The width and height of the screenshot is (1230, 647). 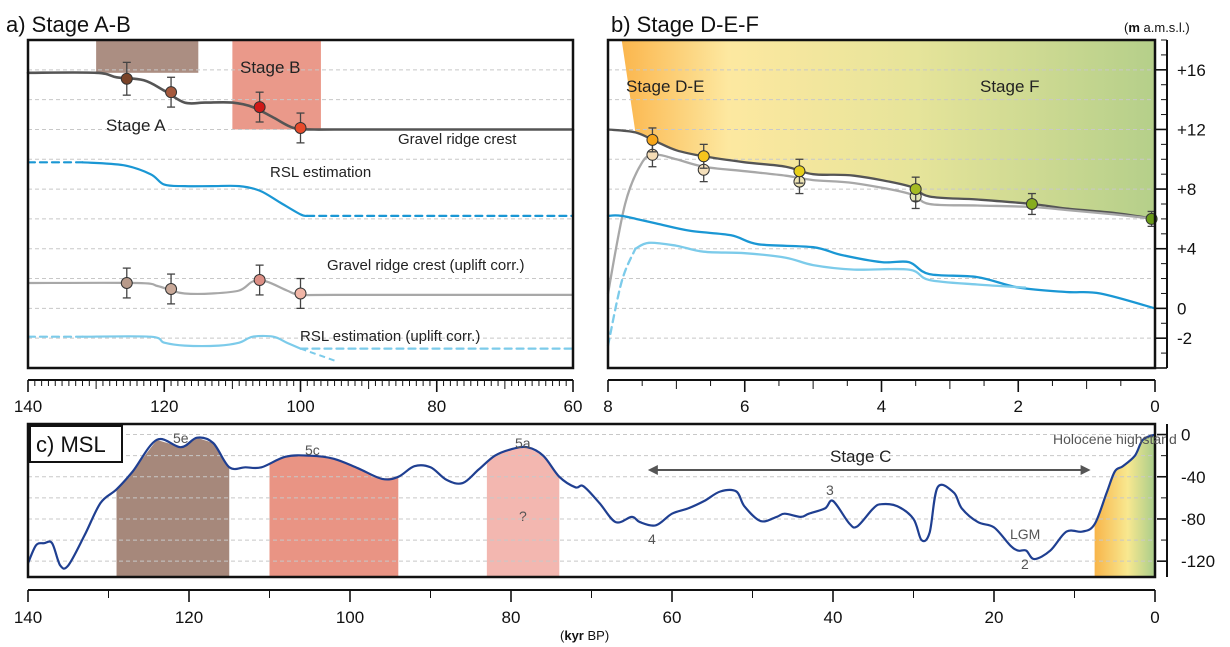 I want to click on y-tick-label: -40, so click(x=1193, y=477).